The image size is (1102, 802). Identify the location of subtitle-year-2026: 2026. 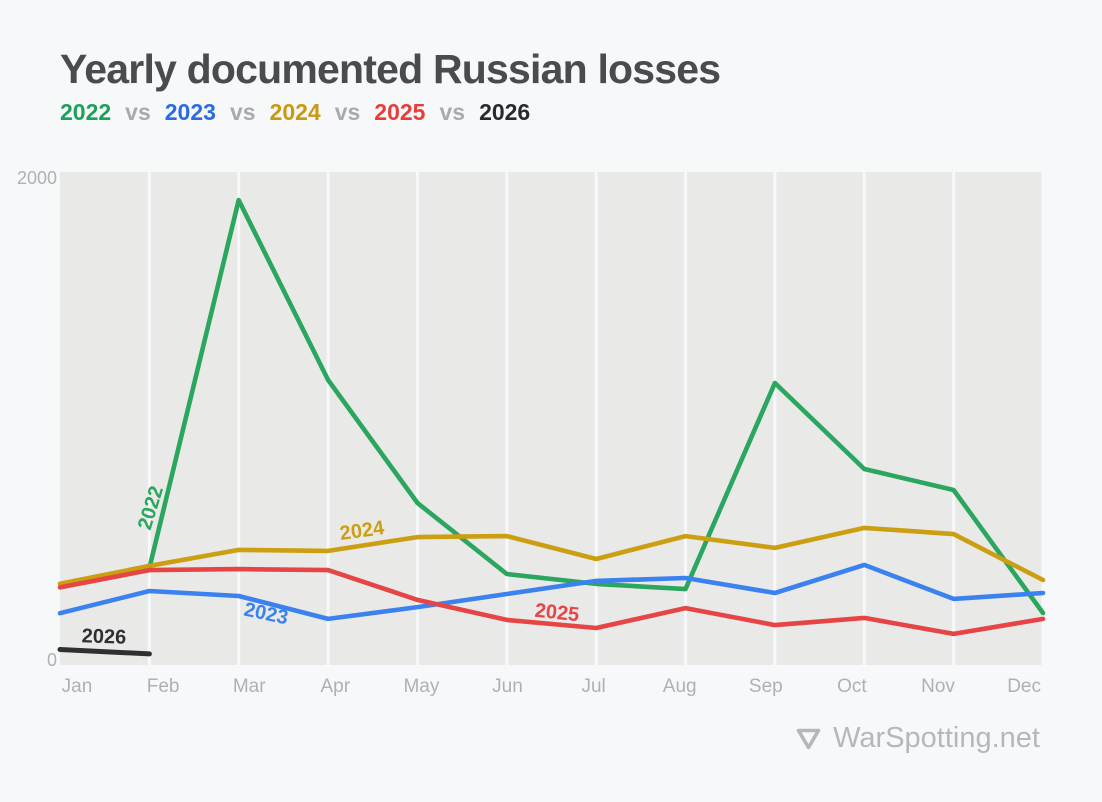
(505, 112).